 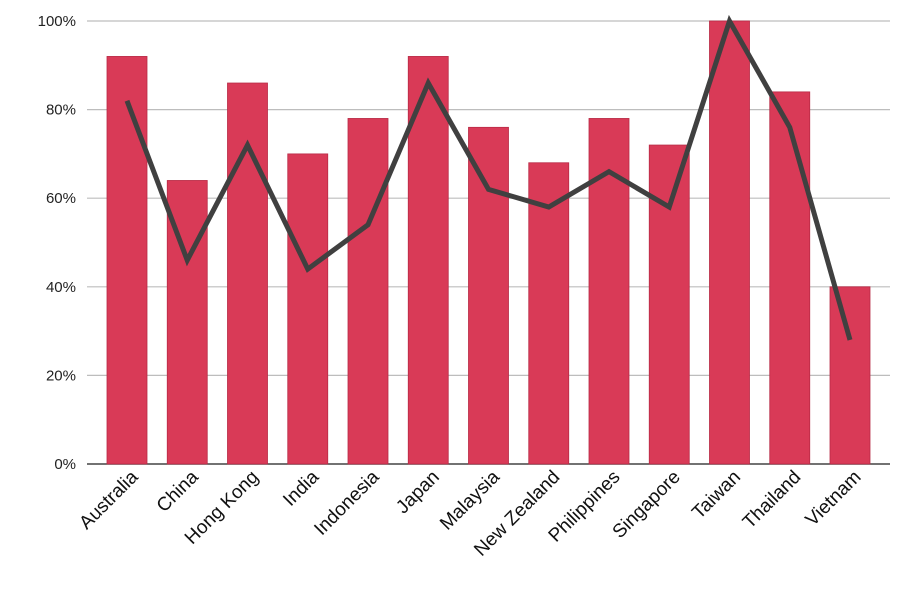 I want to click on y-tick-label: 80%, so click(x=61, y=110).